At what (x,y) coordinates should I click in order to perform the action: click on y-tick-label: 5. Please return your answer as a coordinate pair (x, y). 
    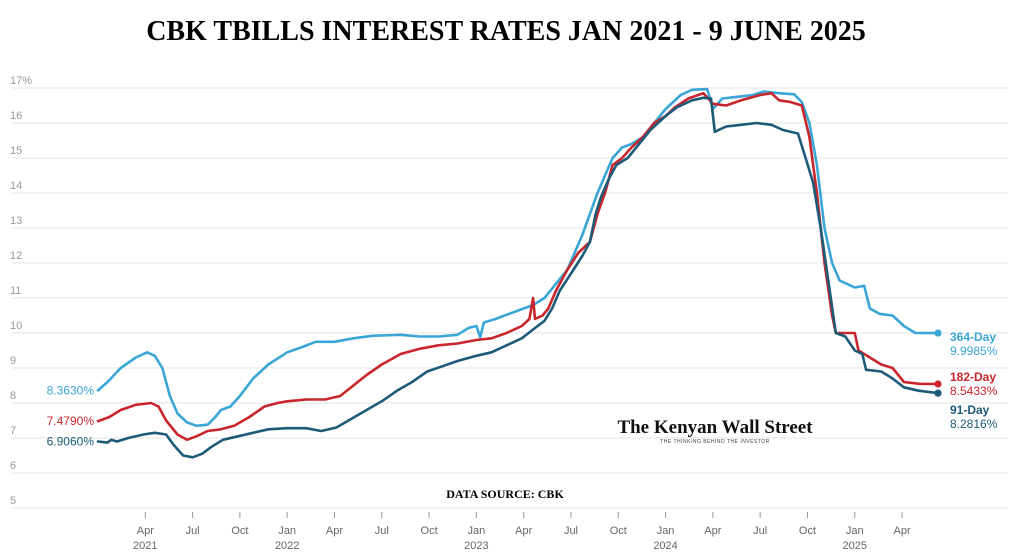
    Looking at the image, I should click on (13, 501).